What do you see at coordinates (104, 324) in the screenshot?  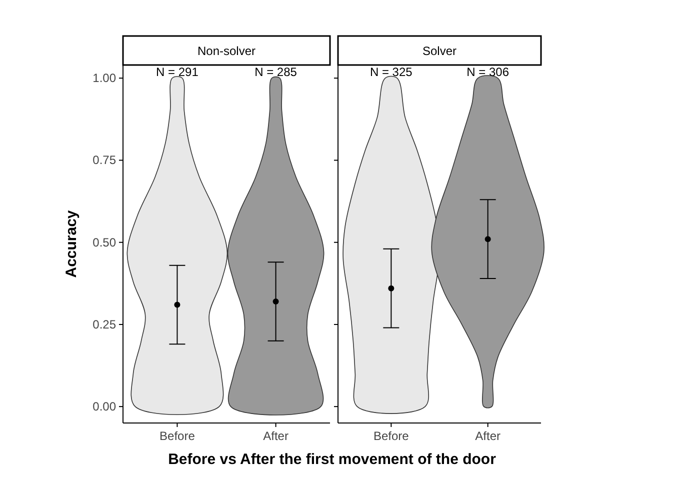 I see `y-tick-label: 0.25` at bounding box center [104, 324].